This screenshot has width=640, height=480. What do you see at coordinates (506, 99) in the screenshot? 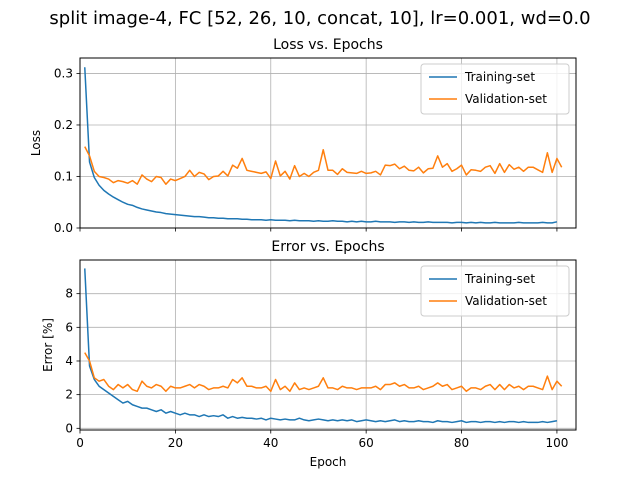
I see `loss-legend-label-validation: Validation-set` at bounding box center [506, 99].